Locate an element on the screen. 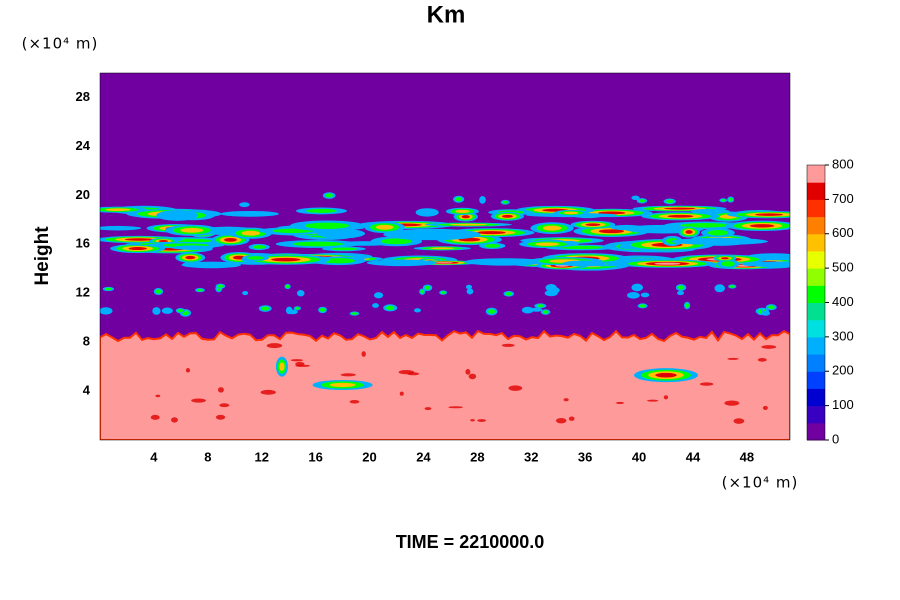  y-tick-label: 28 is located at coordinates (83, 96).